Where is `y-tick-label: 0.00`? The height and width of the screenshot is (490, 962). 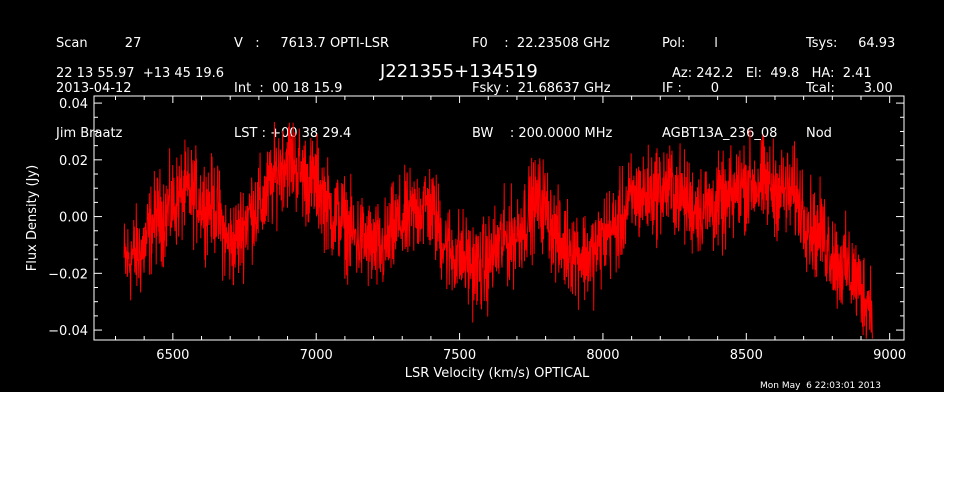
y-tick-label: 0.00 is located at coordinates (73, 218).